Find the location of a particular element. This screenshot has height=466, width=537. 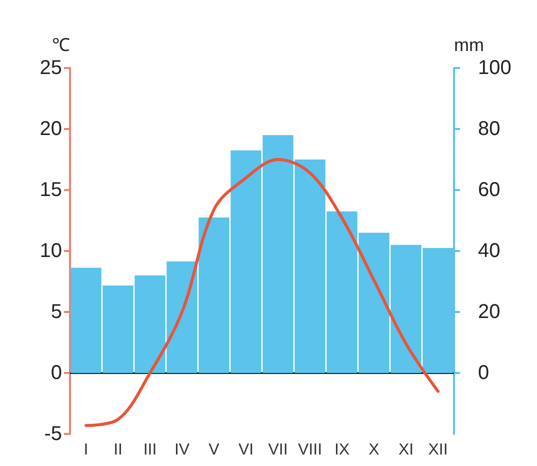

y2-axis-title: mm is located at coordinates (469, 45).